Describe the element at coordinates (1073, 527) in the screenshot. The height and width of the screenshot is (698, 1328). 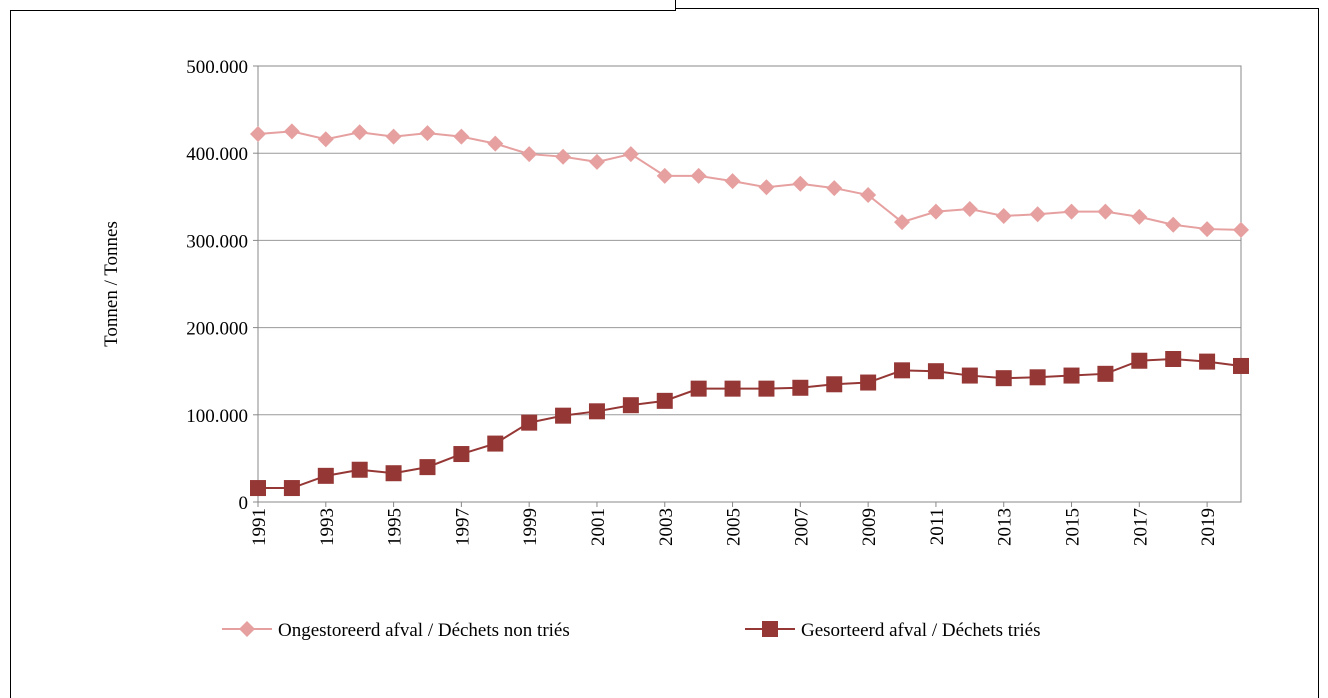
I see `x-tick-label: 2015` at that location.